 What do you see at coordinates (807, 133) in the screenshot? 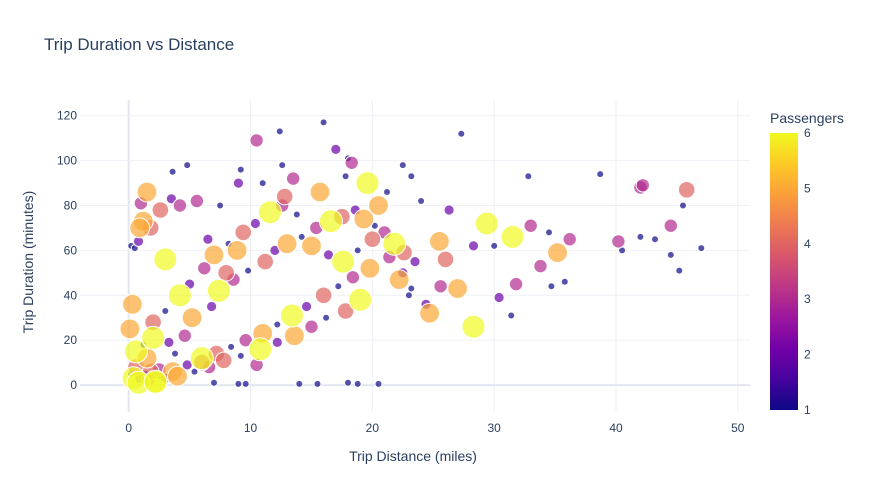
I see `colorbar-tick-label: 6` at bounding box center [807, 133].